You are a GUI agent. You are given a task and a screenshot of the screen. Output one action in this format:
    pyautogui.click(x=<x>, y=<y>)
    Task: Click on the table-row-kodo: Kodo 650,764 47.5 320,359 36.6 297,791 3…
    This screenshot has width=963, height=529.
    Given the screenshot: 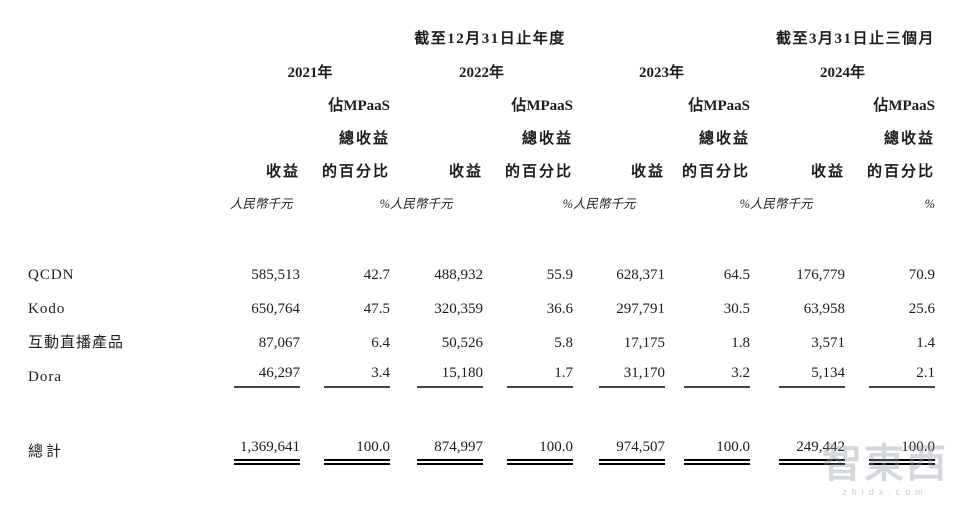 What is the action you would take?
    pyautogui.click(x=481, y=309)
    